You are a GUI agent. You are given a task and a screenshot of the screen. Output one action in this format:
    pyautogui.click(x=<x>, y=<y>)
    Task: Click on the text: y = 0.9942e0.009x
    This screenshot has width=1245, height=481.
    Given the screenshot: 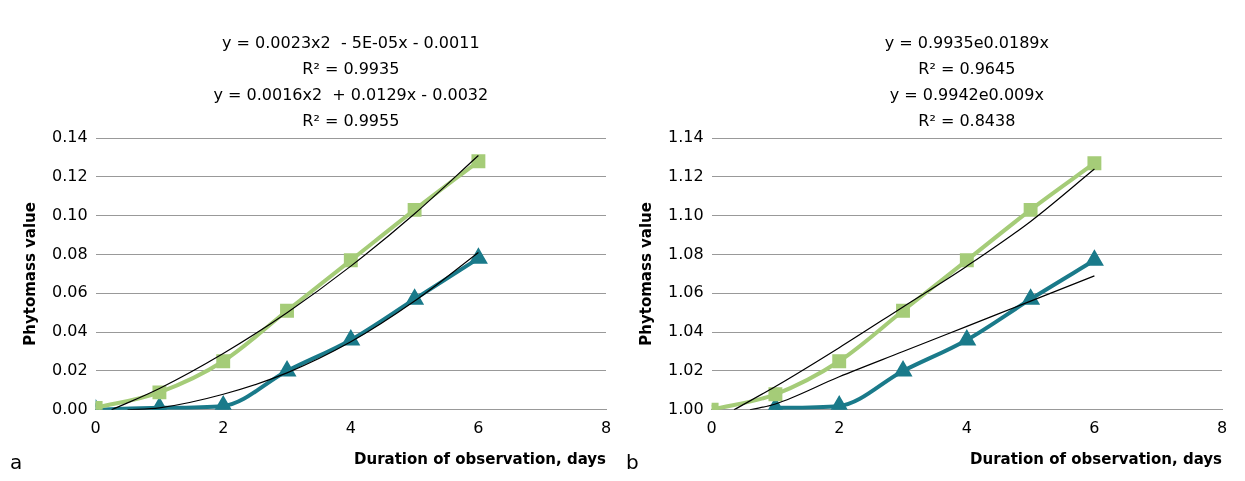 What is the action you would take?
    pyautogui.click(x=966, y=94)
    